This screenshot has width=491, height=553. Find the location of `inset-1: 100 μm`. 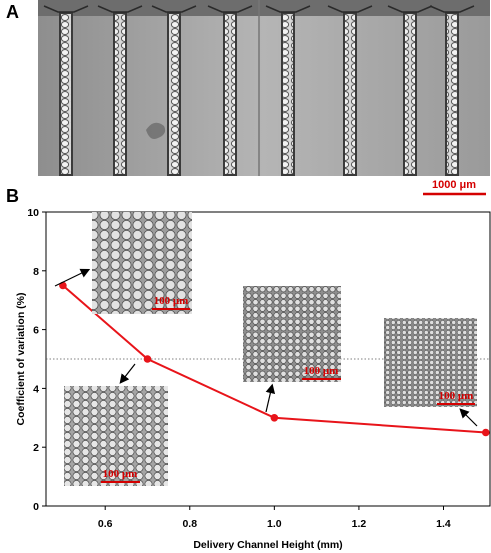

inset-1: 100 μm is located at coordinates (142, 263).